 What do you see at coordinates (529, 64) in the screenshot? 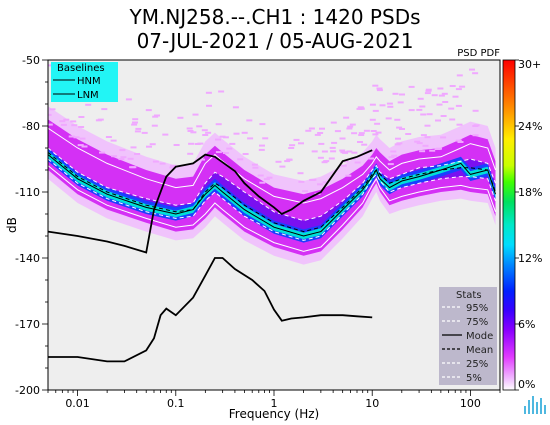
I see `colorbar-tick-label: 30+` at bounding box center [529, 64].